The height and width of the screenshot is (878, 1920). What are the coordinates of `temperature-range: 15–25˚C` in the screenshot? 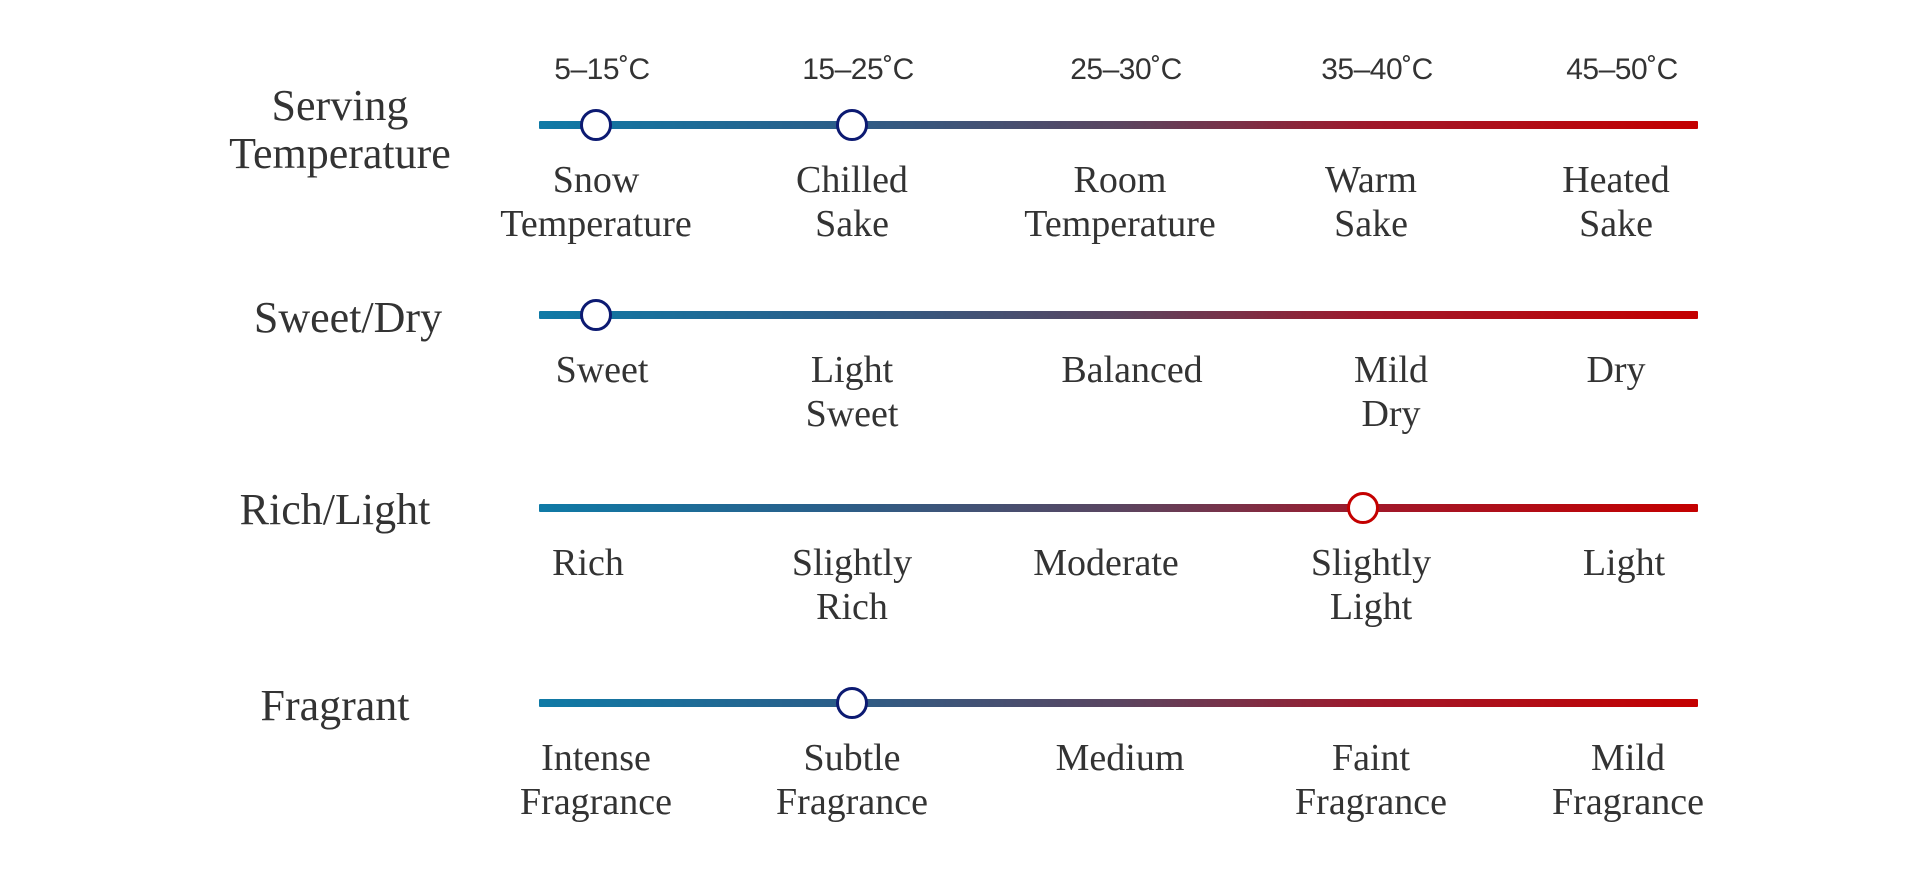 It's located at (858, 69).